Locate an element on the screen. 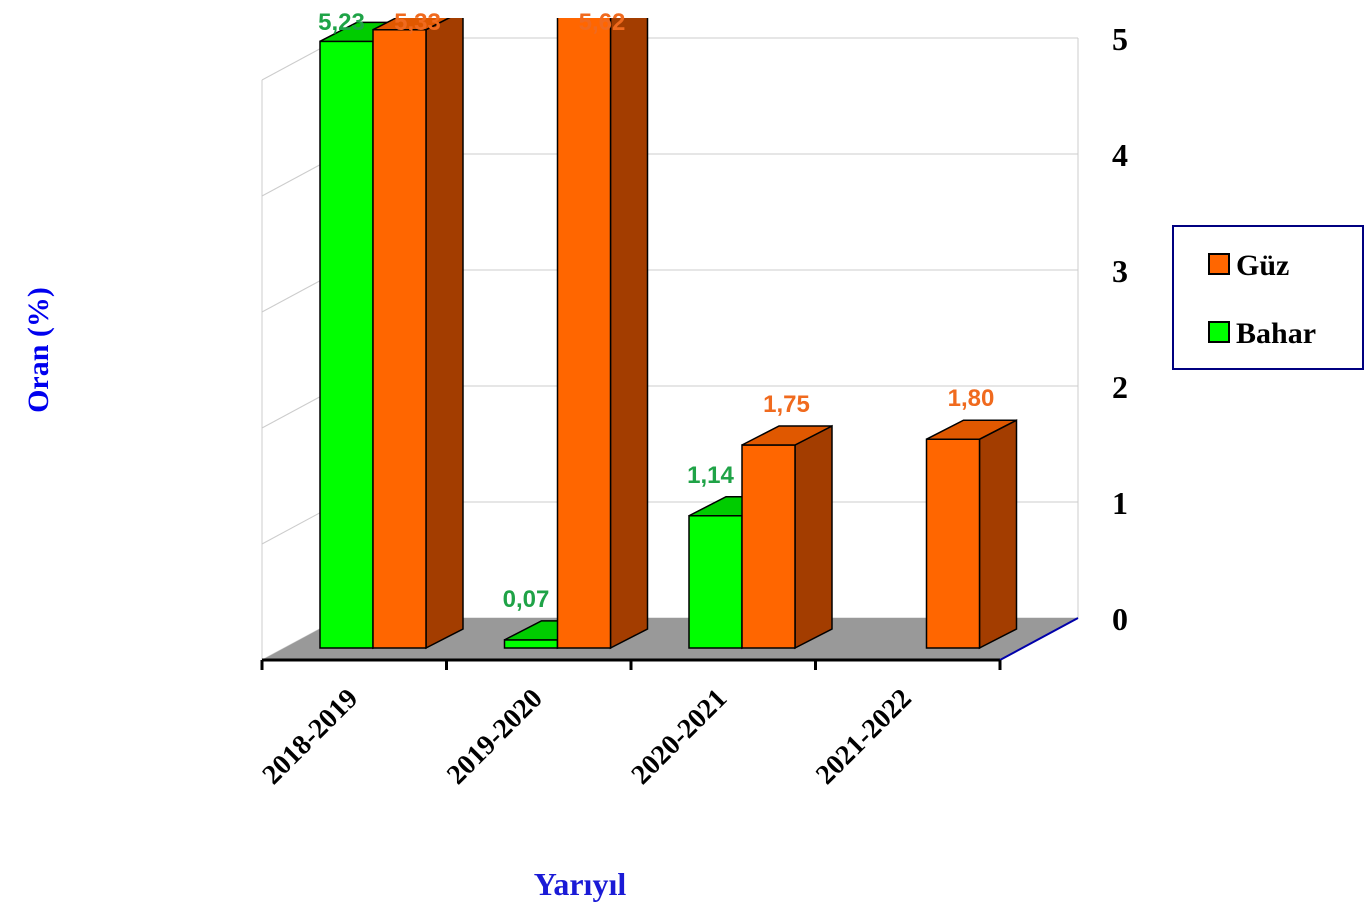  floor is located at coordinates (670, 639).